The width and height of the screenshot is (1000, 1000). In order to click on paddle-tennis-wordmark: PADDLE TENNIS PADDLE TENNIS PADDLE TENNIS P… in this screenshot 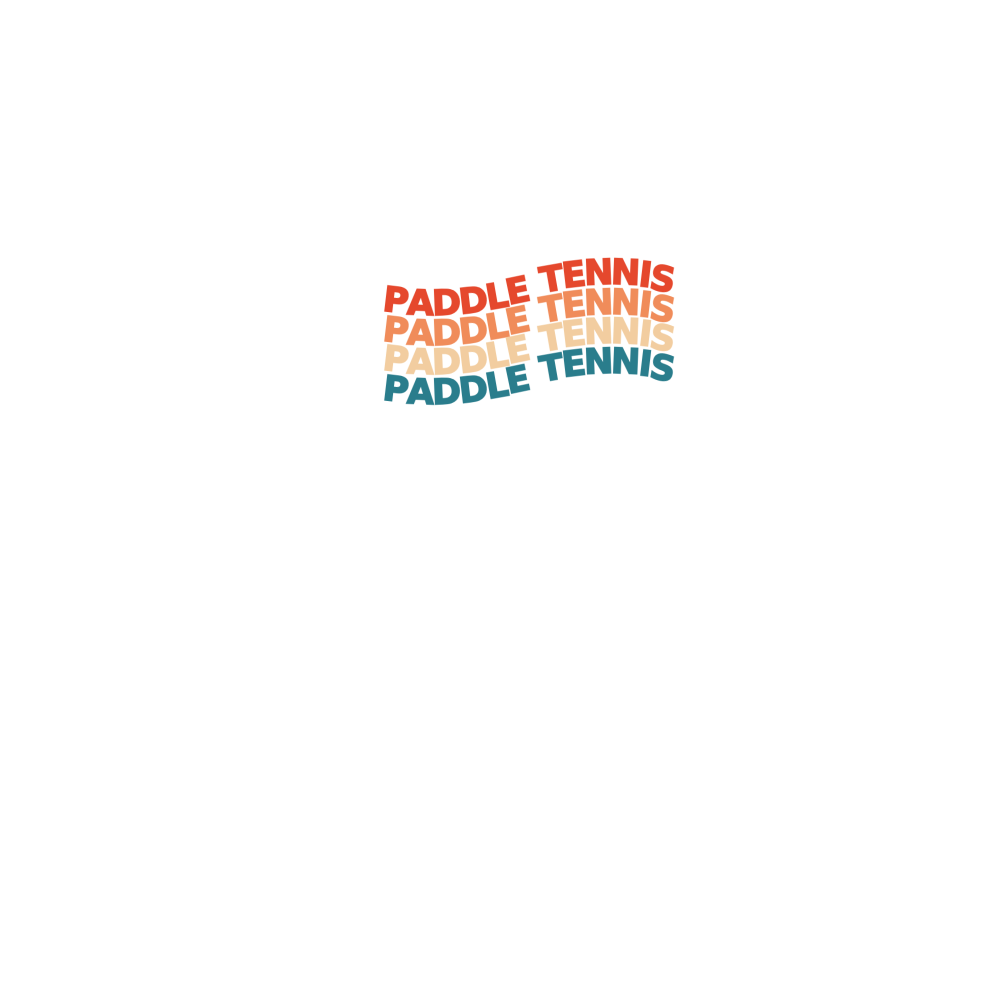, I will do `click(531, 338)`.